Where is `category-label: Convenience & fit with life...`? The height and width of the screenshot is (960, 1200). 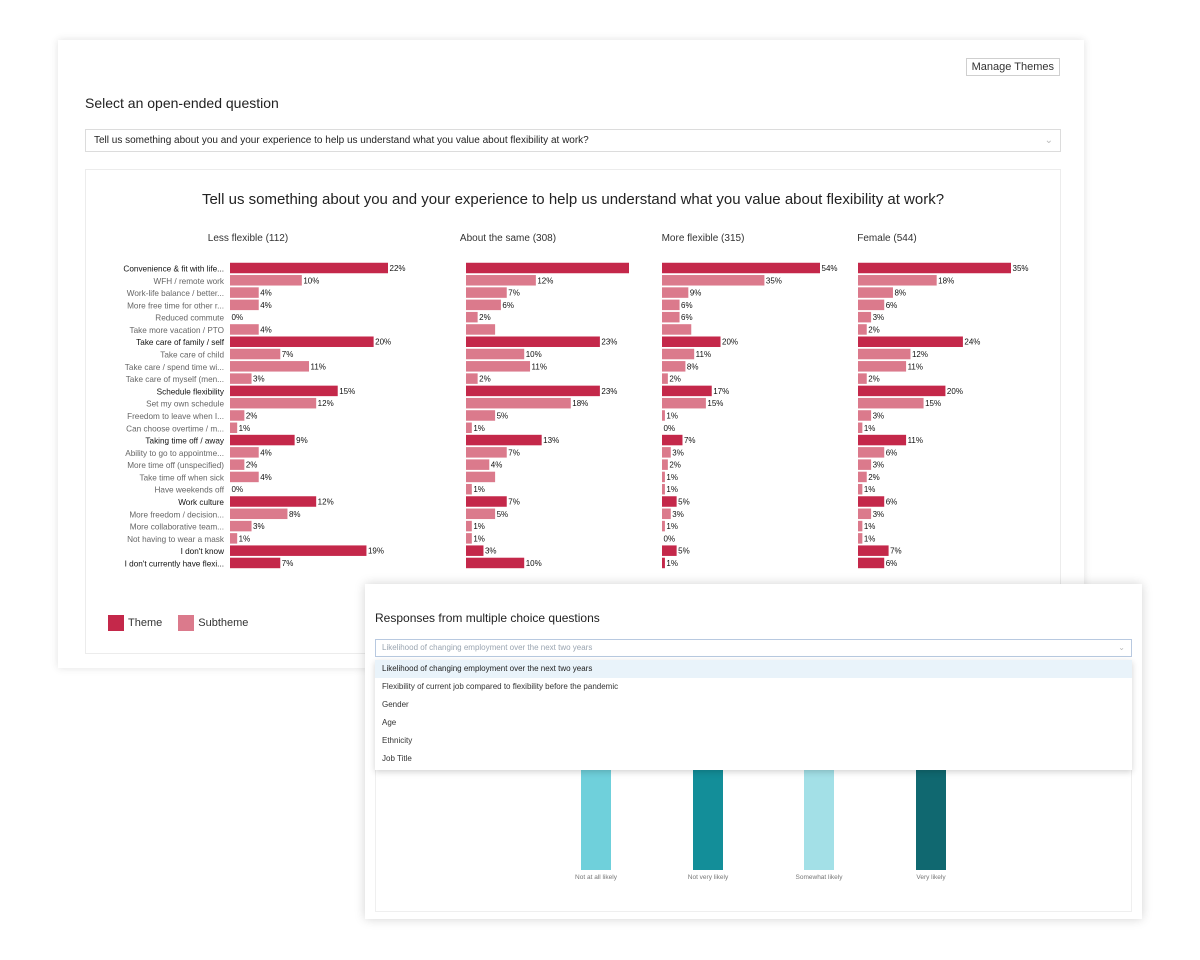 category-label: Convenience & fit with life... is located at coordinates (173, 269).